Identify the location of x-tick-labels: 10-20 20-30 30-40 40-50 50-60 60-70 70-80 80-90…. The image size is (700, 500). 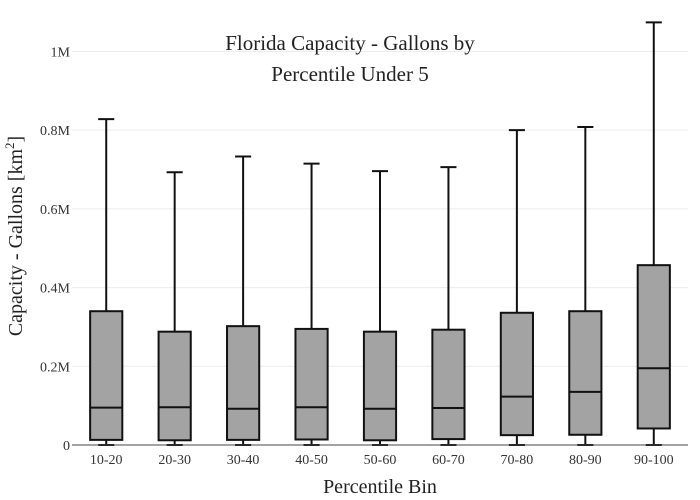
(382, 460).